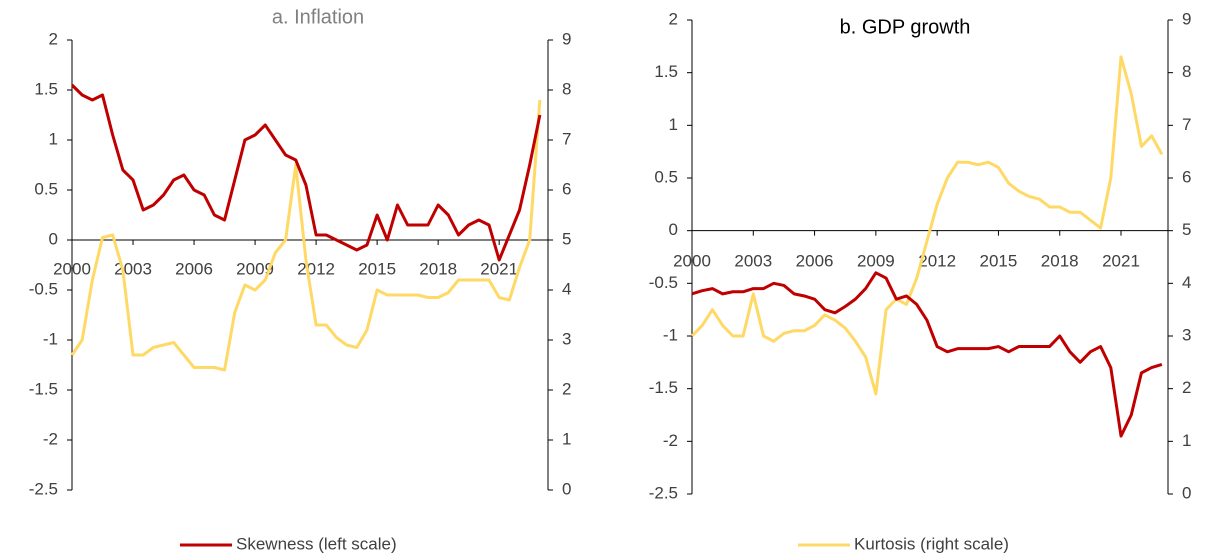 This screenshot has width=1209, height=560. I want to click on legend-label: Skewness (left scale), so click(316, 543).